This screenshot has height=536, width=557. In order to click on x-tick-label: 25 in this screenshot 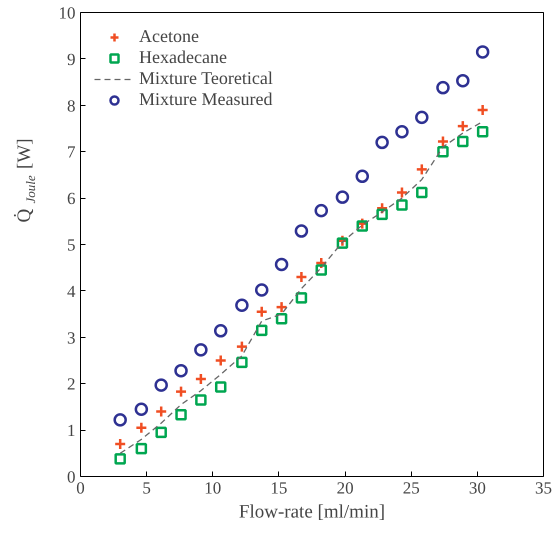, I will do `click(411, 488)`.